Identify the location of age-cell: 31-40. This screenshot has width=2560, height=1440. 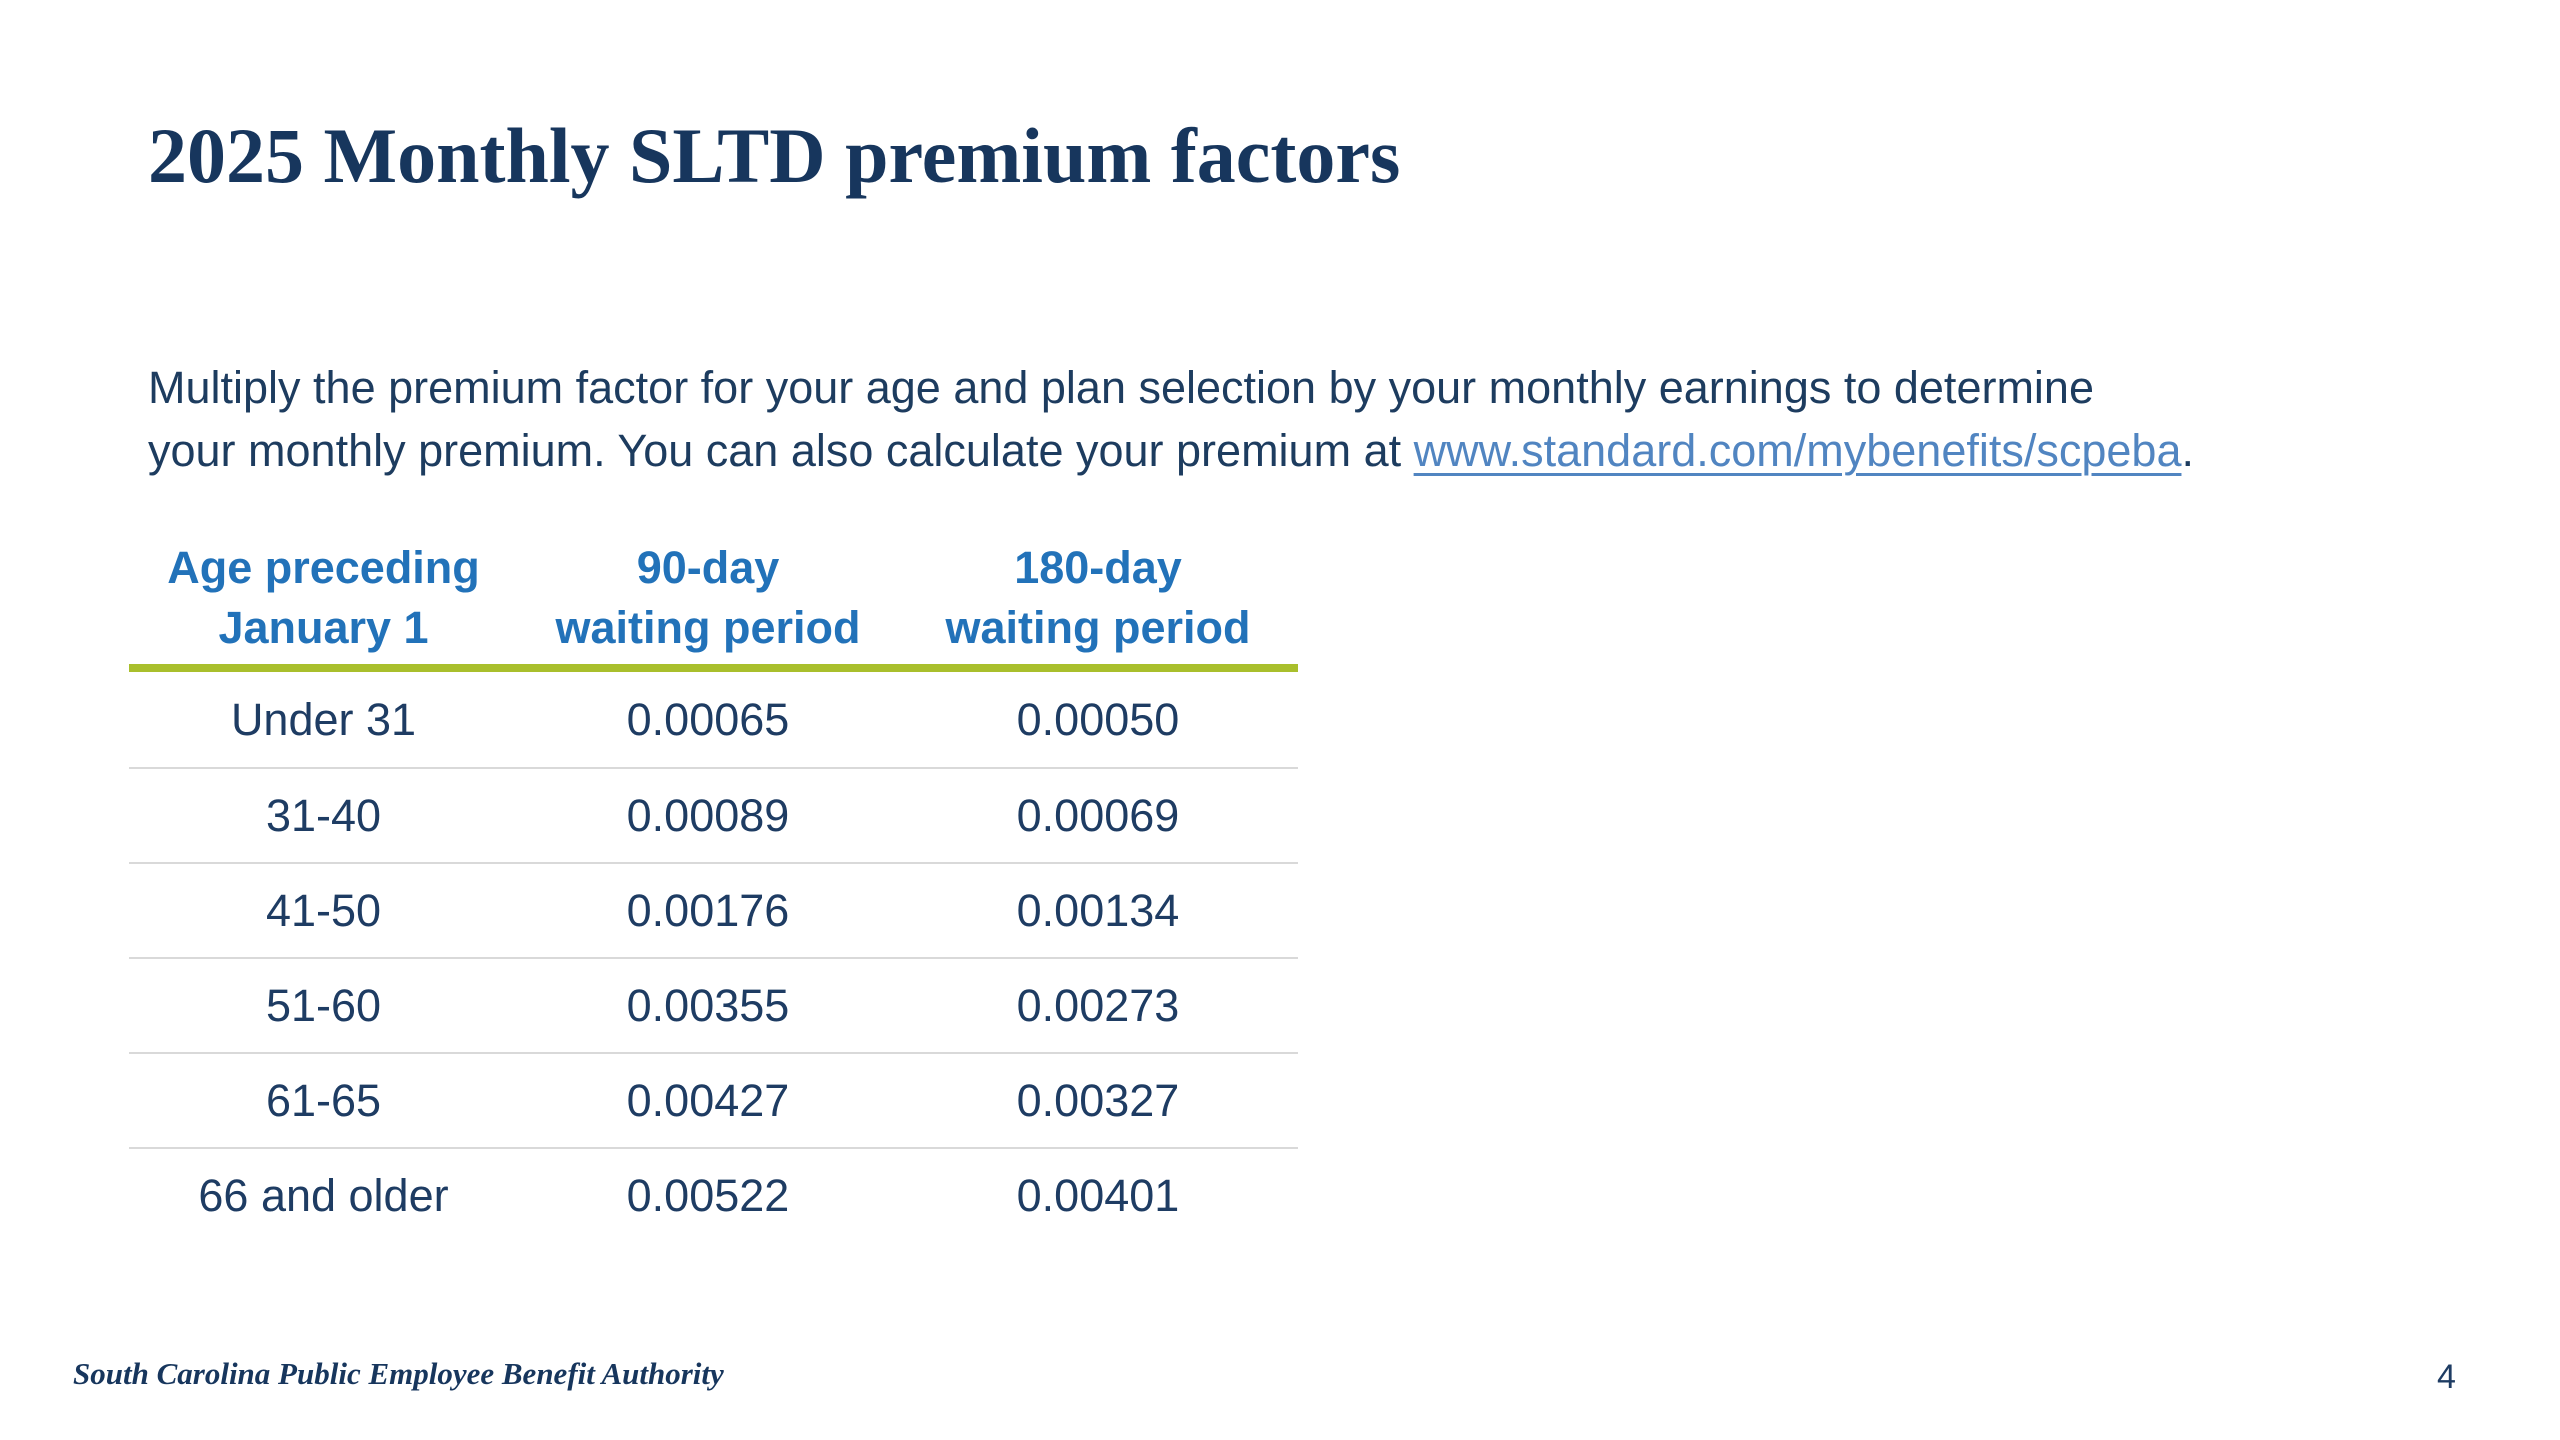
(323, 815).